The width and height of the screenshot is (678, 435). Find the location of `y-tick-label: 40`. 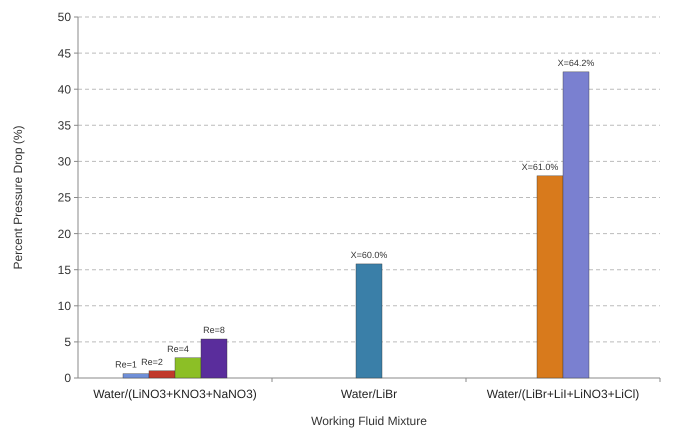

y-tick-label: 40 is located at coordinates (65, 89).